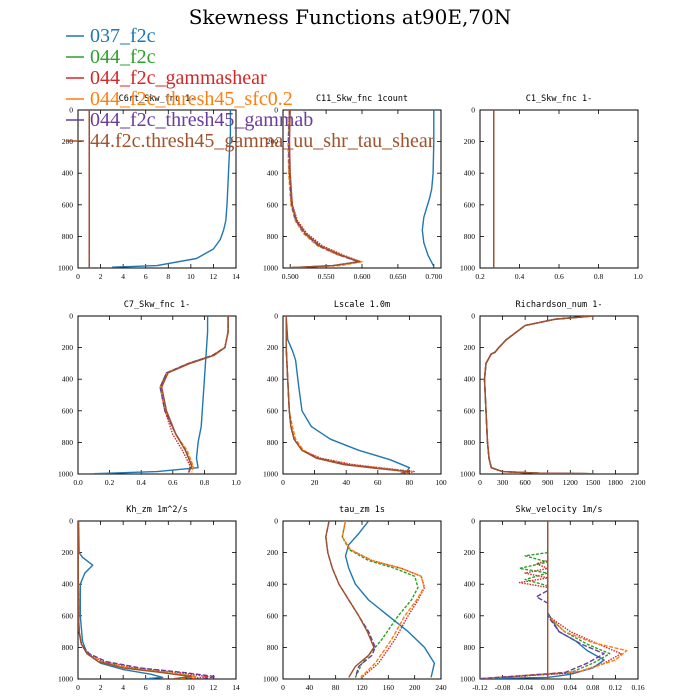  Describe the element at coordinates (168, 687) in the screenshot. I see `x-tick-label: 8` at that location.